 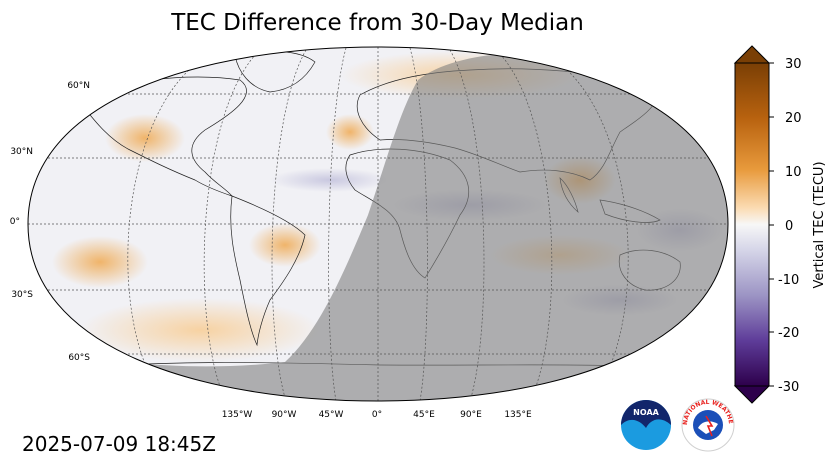 I want to click on colorbar-extend-top, so click(x=752, y=54).